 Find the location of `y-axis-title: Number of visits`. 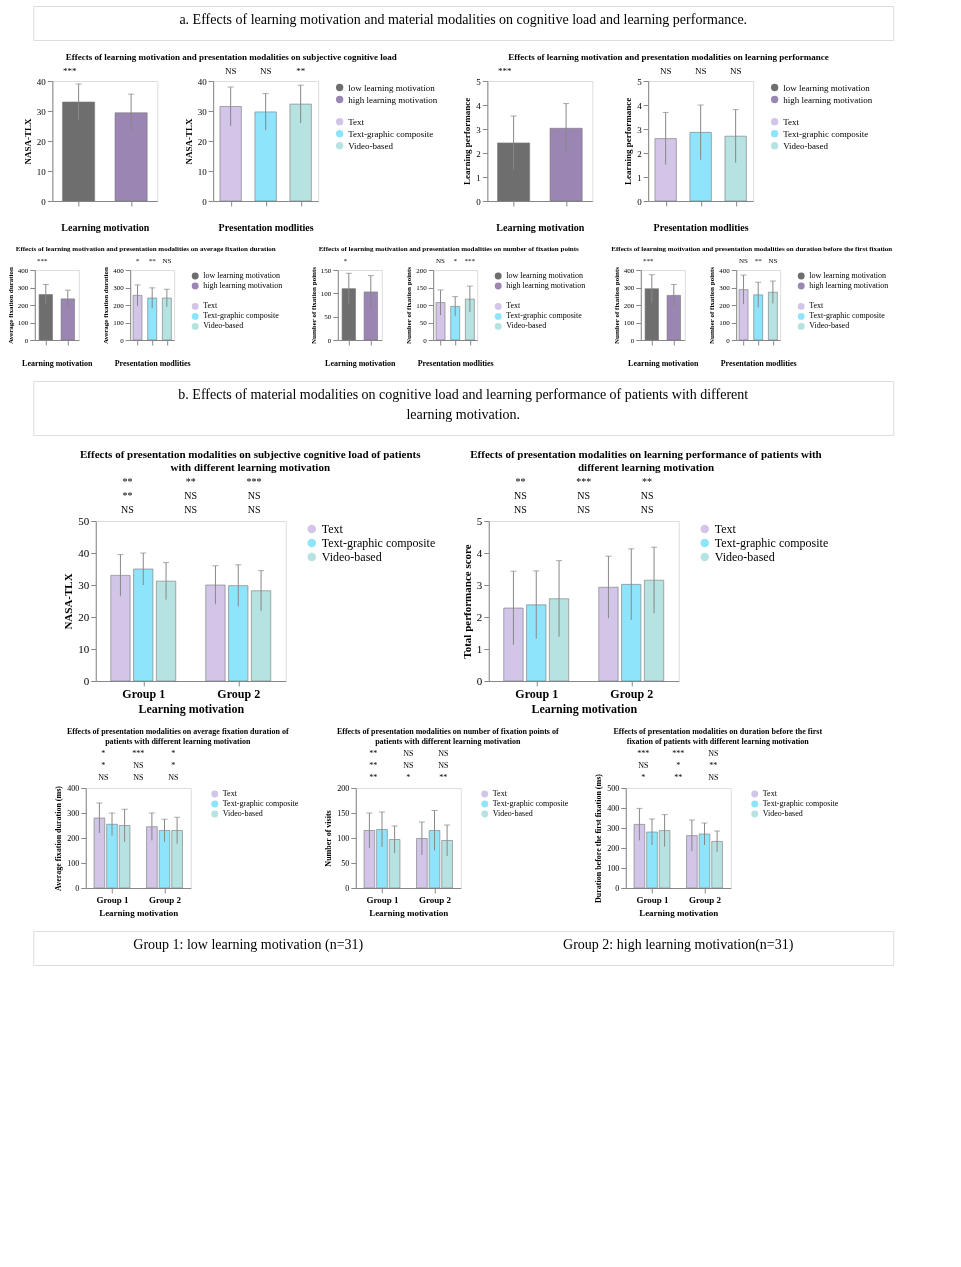

y-axis-title: Number of visits is located at coordinates (329, 838).